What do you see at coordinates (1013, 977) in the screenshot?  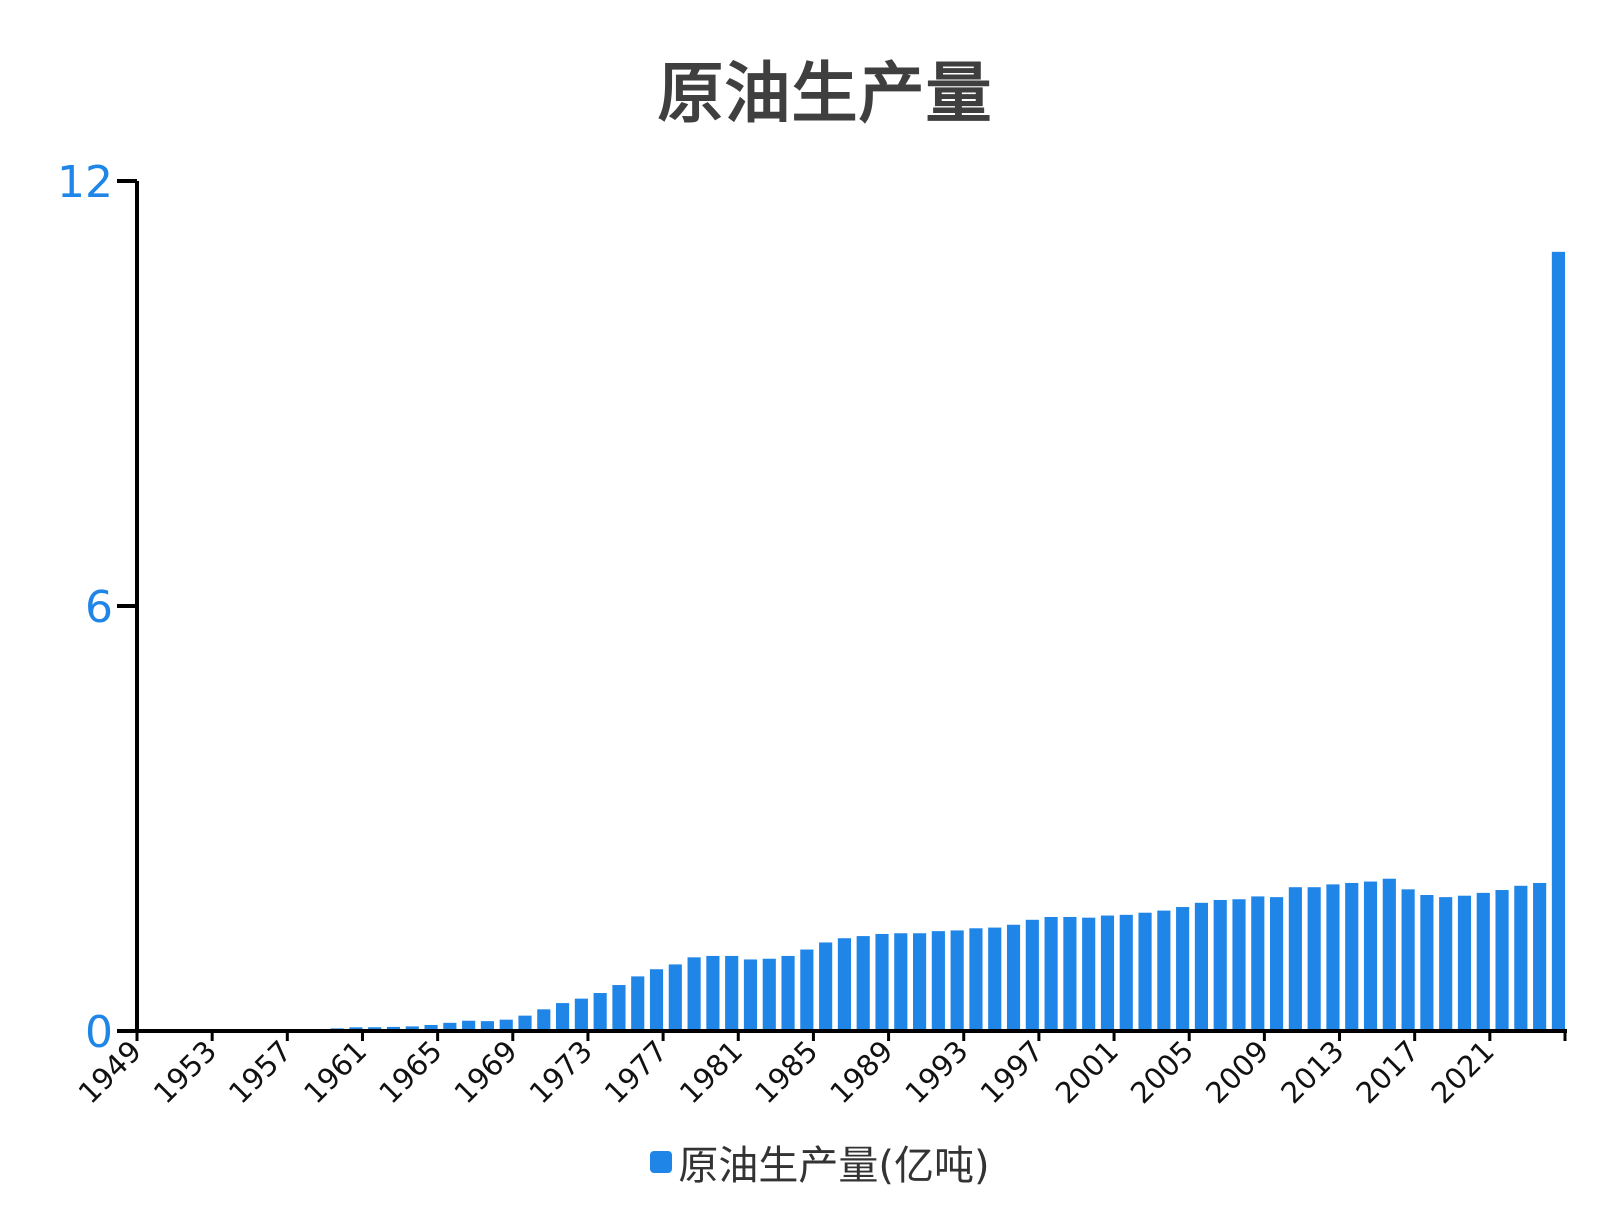 I see `bar-1995` at bounding box center [1013, 977].